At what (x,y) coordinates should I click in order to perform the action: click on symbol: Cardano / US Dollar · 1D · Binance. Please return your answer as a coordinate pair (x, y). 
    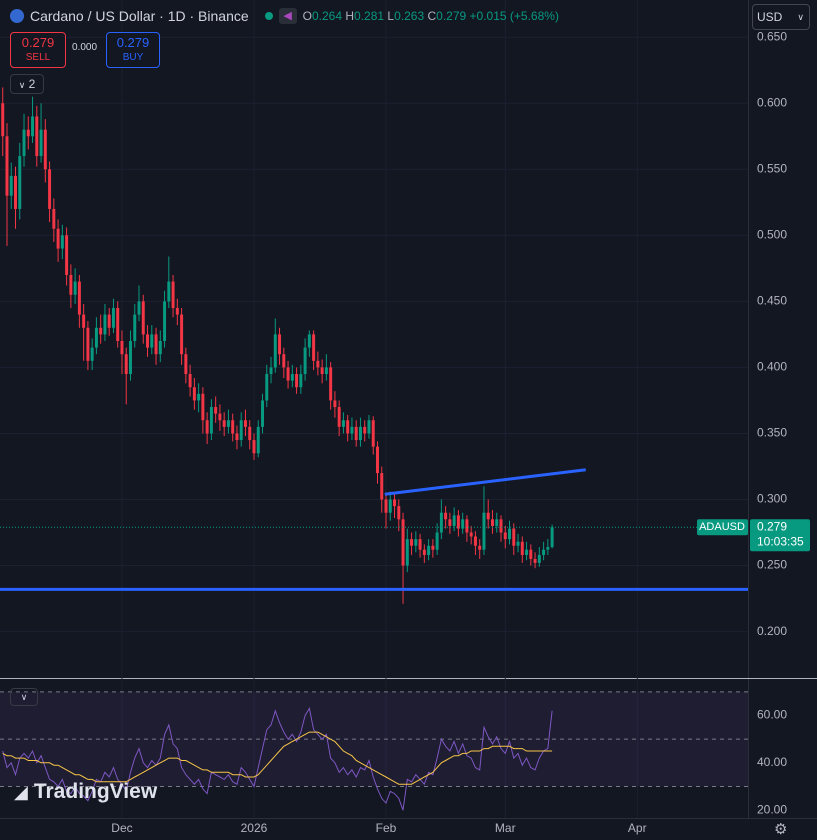
    Looking at the image, I should click on (139, 16).